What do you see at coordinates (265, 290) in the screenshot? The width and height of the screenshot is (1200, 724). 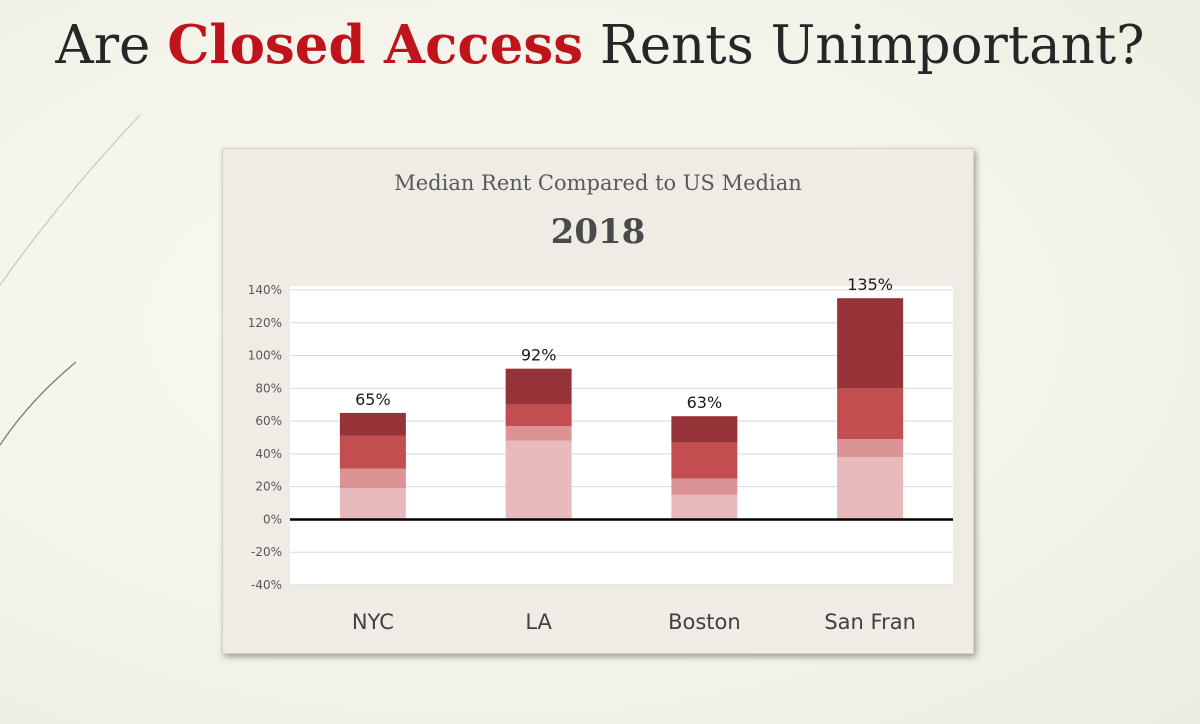 I see `y-tick-label: 140%` at bounding box center [265, 290].